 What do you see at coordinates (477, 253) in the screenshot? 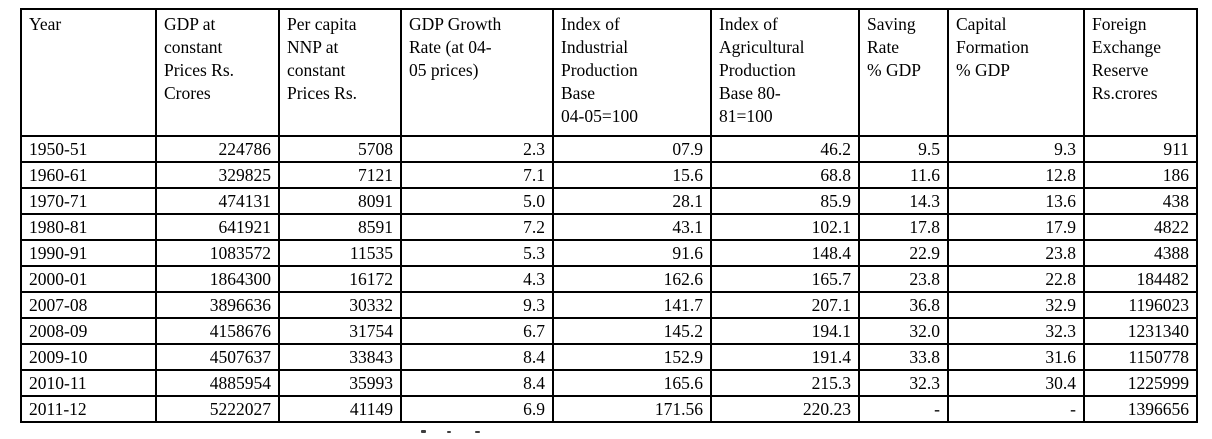
I see `data-cell: 5.3` at bounding box center [477, 253].